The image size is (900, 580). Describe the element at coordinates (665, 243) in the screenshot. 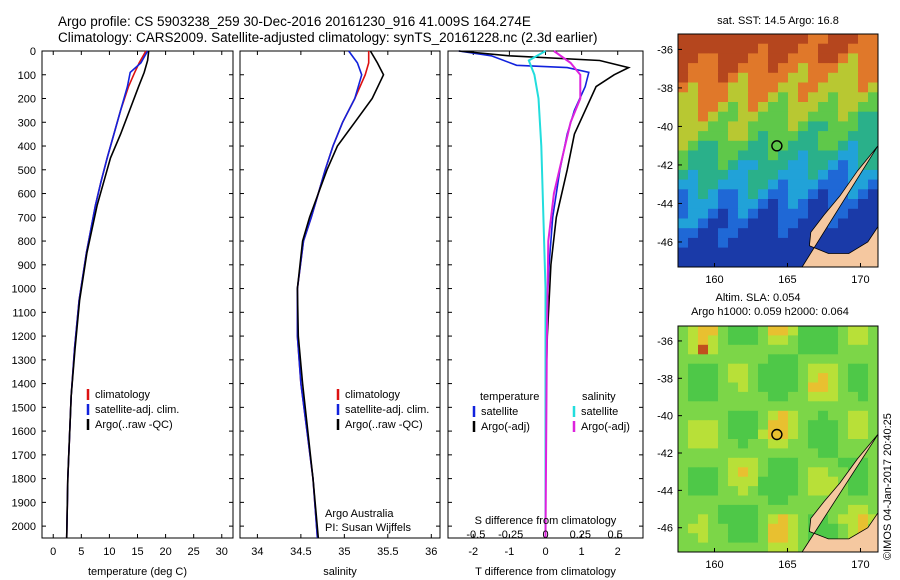

I see `map-y-tick-label: -46` at that location.